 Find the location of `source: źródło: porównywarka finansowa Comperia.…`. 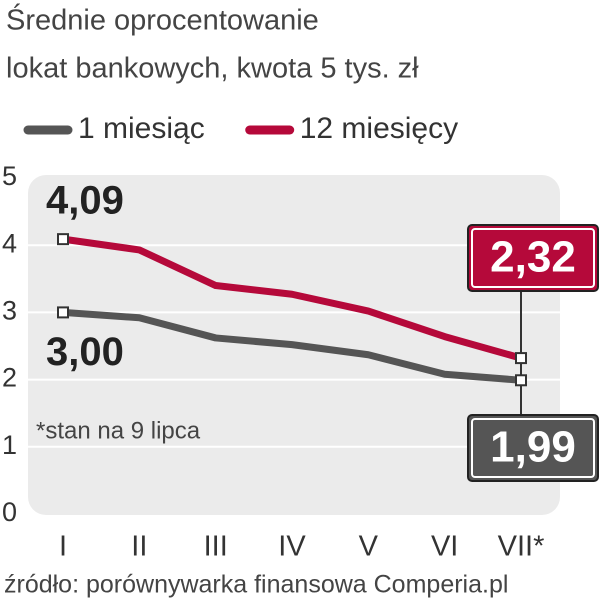

source: źródło: porównywarka finansowa Comperia.… is located at coordinates (256, 585).